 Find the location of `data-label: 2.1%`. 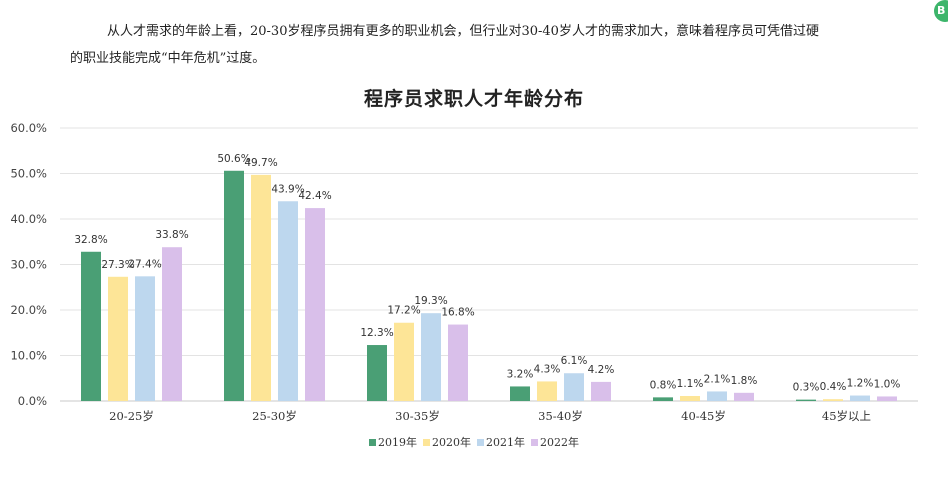

data-label: 2.1% is located at coordinates (717, 379).